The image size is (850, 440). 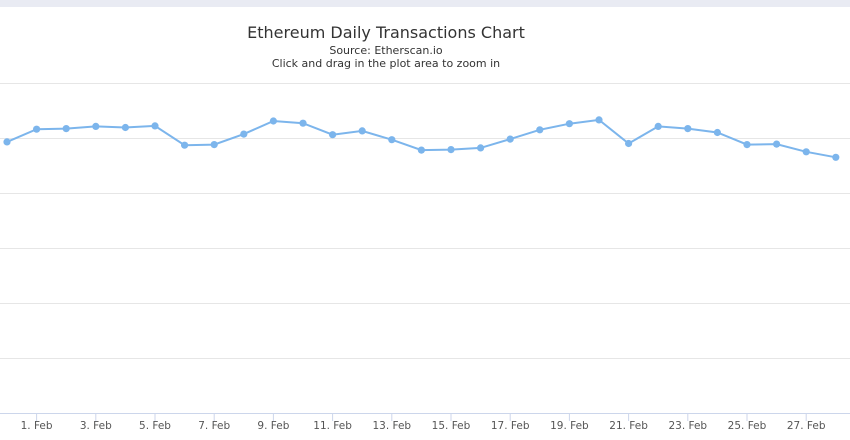 I want to click on x-tick-label: 23. Feb, so click(x=687, y=426).